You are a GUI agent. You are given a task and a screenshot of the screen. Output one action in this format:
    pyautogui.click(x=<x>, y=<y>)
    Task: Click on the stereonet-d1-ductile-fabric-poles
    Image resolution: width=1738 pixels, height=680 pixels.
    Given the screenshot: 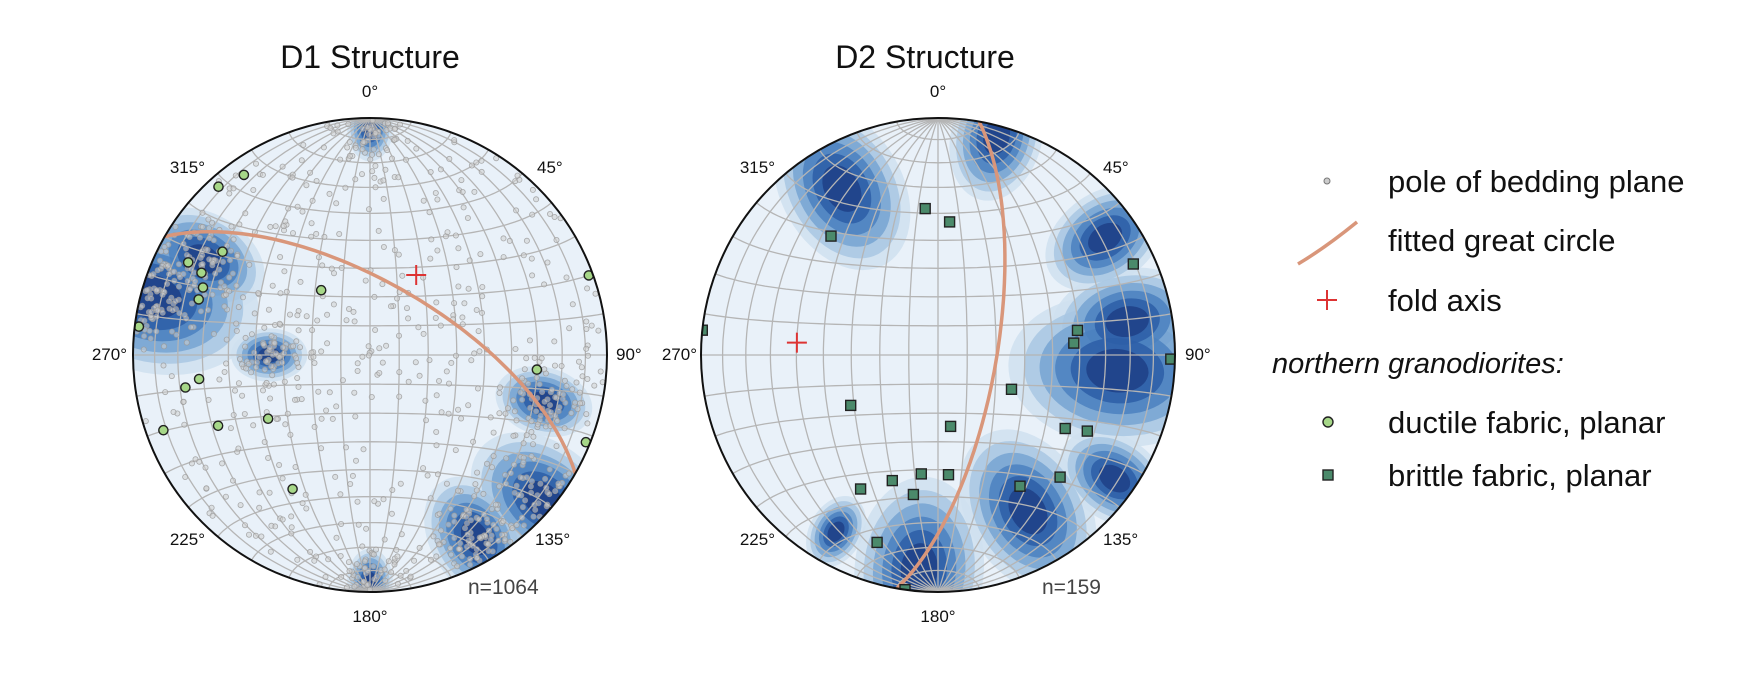 What is the action you would take?
    pyautogui.click(x=364, y=332)
    